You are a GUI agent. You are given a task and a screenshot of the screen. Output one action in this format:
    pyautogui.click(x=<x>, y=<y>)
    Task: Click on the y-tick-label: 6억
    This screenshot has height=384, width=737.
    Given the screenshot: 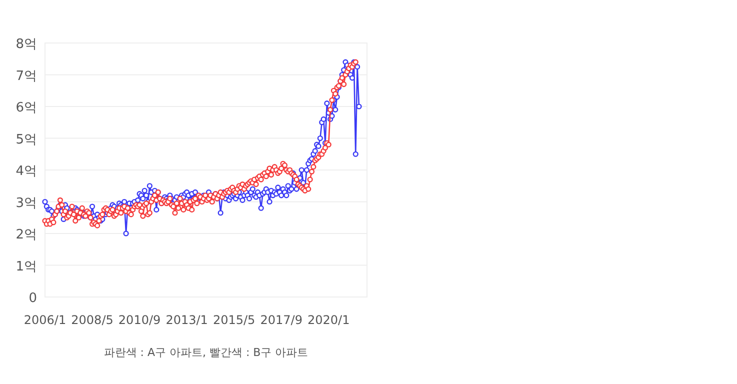 What is the action you would take?
    pyautogui.click(x=26, y=108)
    